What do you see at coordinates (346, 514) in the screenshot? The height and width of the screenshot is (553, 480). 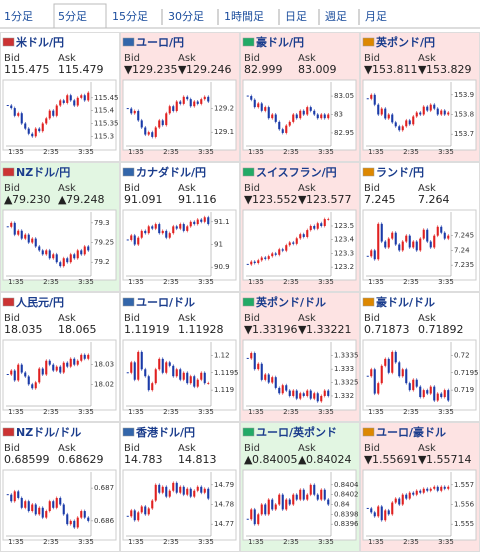 I see `y-tick-label: 0.8398` at bounding box center [346, 514].